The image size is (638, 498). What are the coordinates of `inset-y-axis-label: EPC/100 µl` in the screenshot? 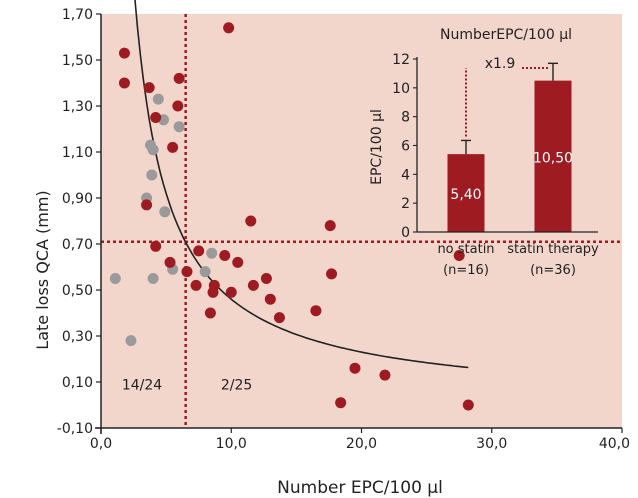 It's located at (377, 147).